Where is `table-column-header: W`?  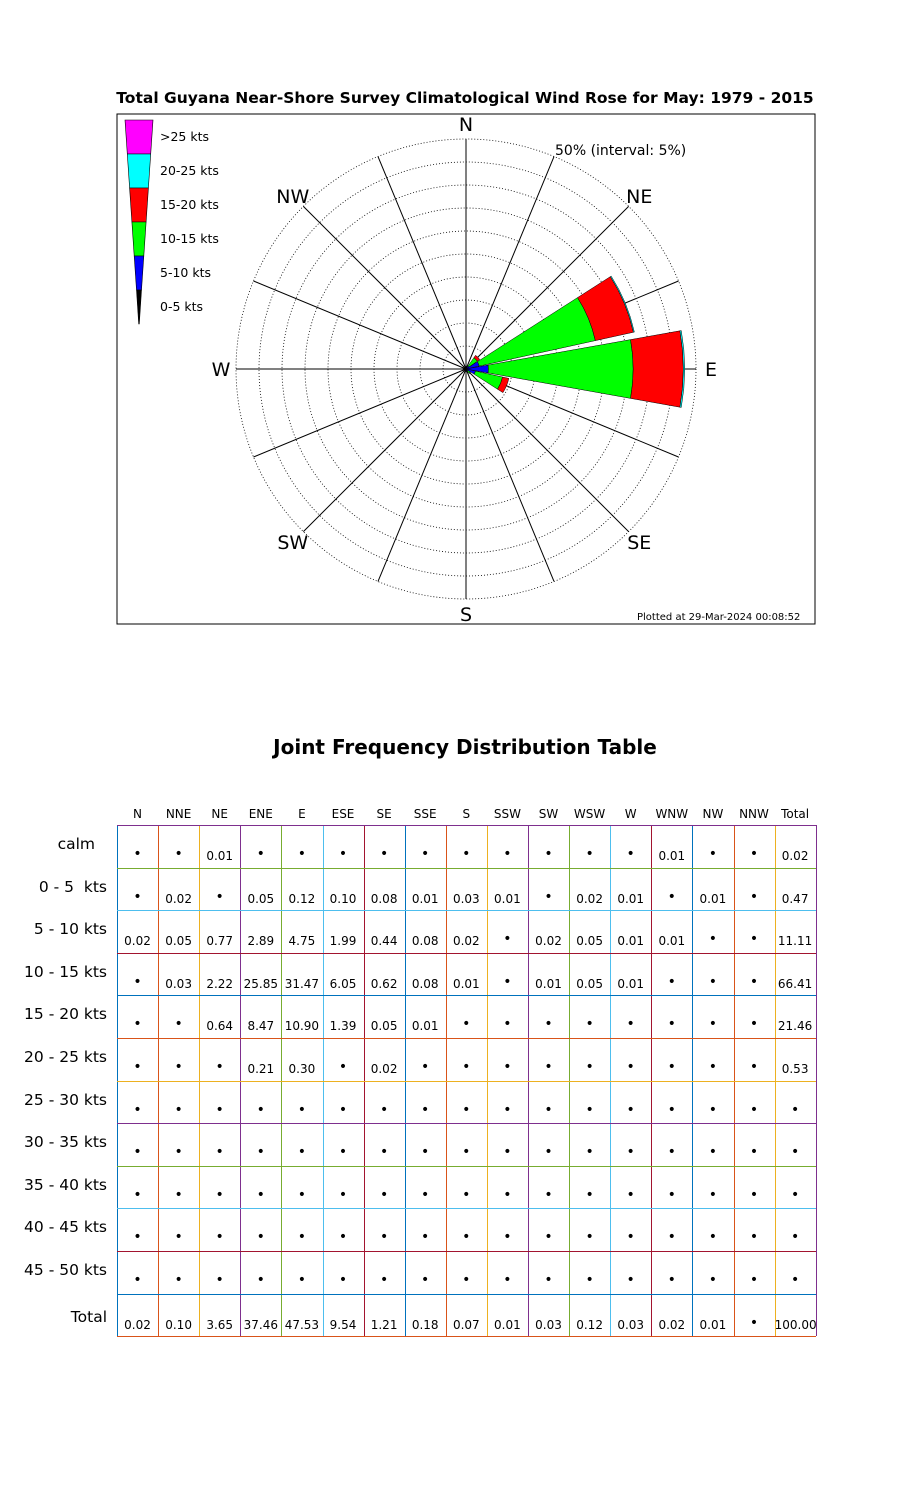
table-column-header: W is located at coordinates (630, 814).